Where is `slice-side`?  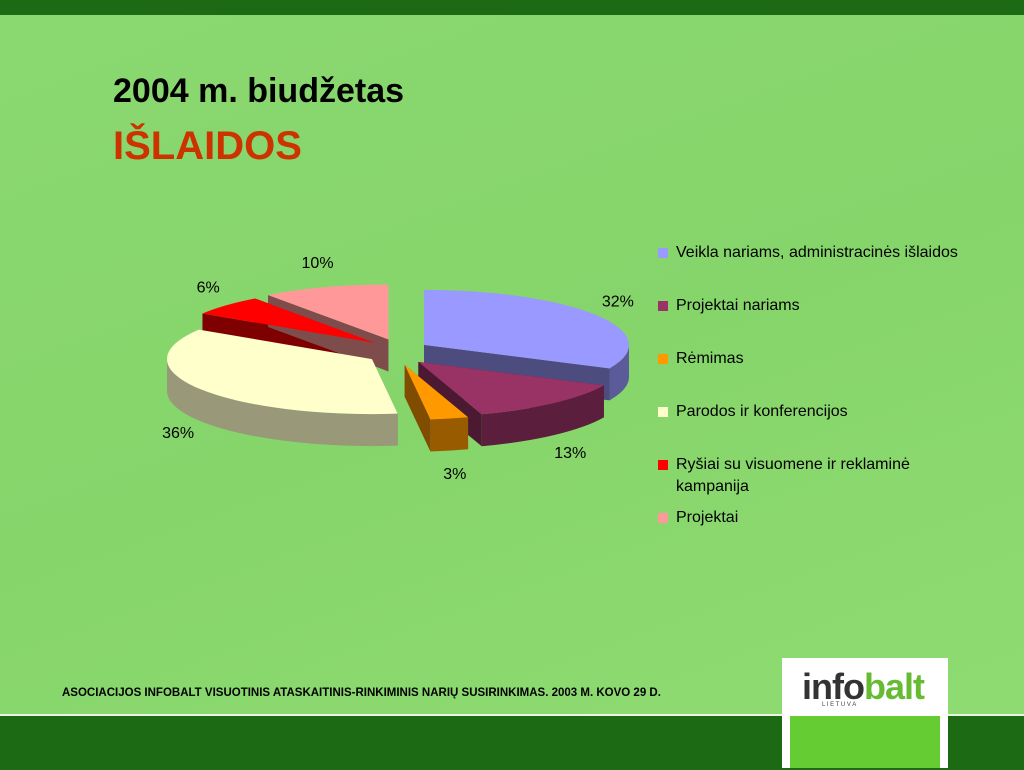
slice-side is located at coordinates (417, 408).